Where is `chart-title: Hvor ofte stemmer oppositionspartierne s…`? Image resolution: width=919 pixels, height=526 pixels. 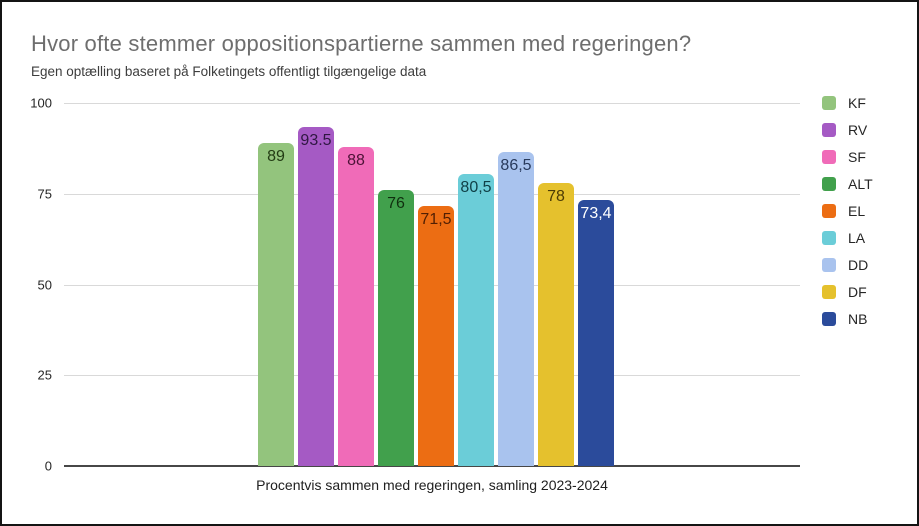 chart-title: Hvor ofte stemmer oppositionspartierne s… is located at coordinates (361, 43).